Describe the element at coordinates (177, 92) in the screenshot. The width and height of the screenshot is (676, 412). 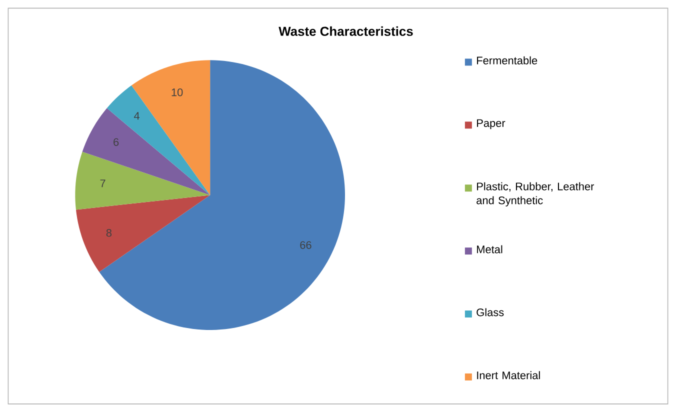
I see `data-label: 10` at that location.